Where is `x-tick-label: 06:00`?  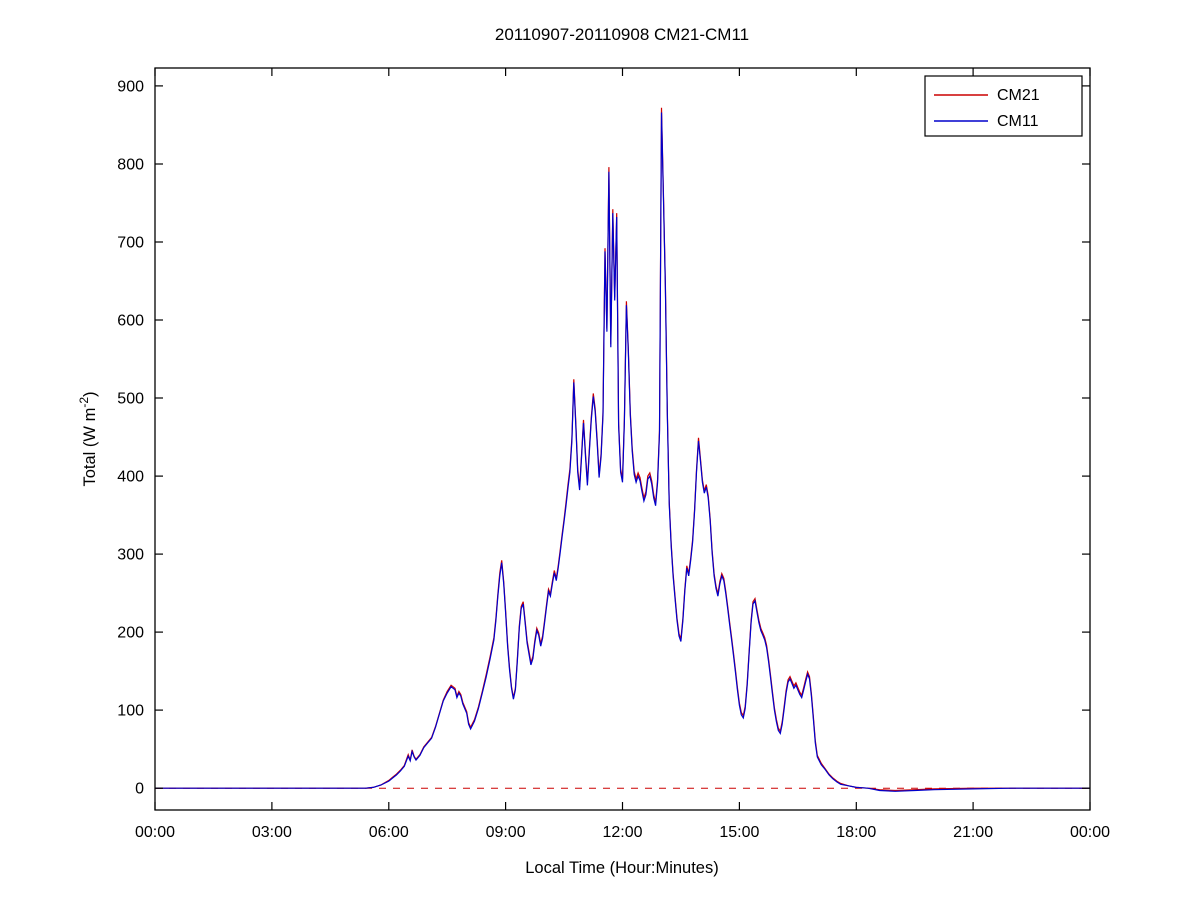
x-tick-label: 06:00 is located at coordinates (389, 832).